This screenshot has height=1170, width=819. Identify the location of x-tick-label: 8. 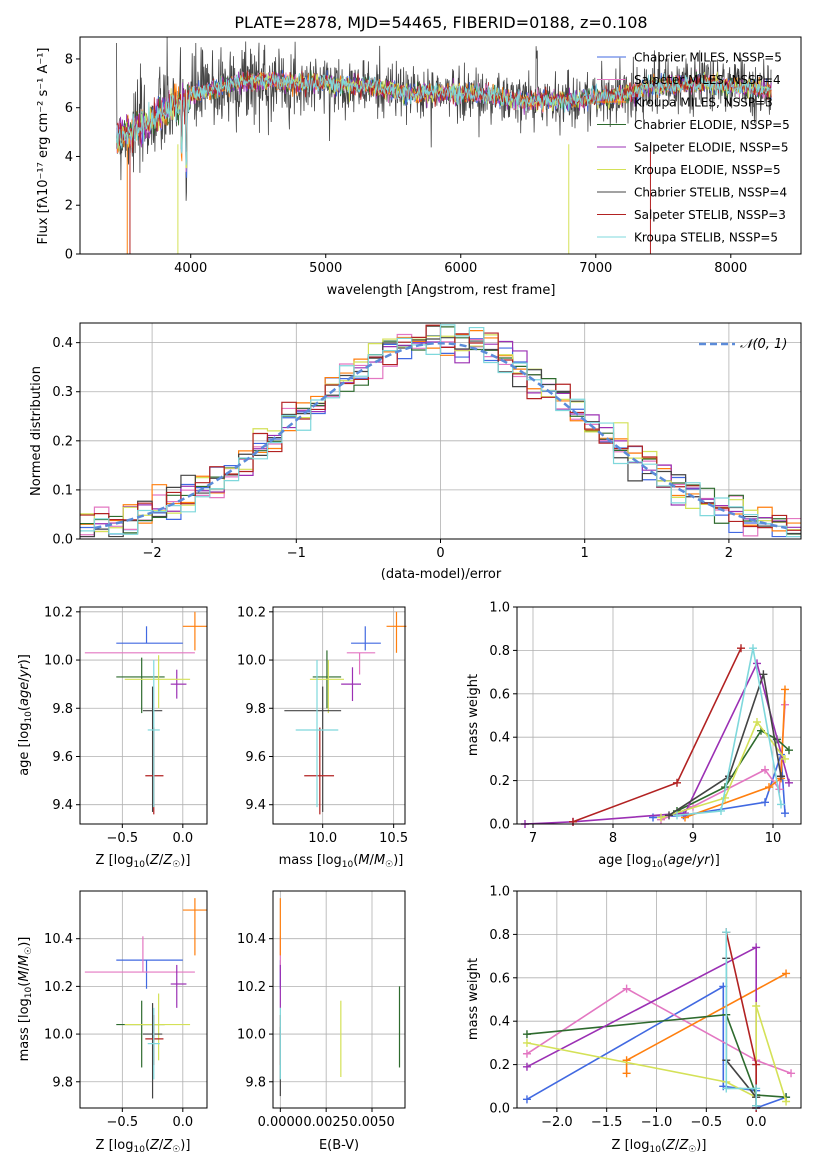
(613, 838).